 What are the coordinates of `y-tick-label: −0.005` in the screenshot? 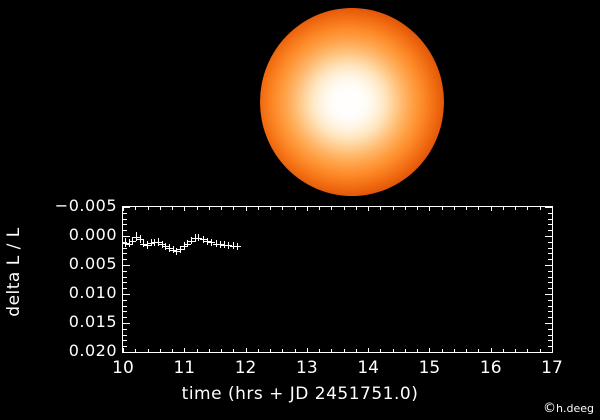 It's located at (85, 205).